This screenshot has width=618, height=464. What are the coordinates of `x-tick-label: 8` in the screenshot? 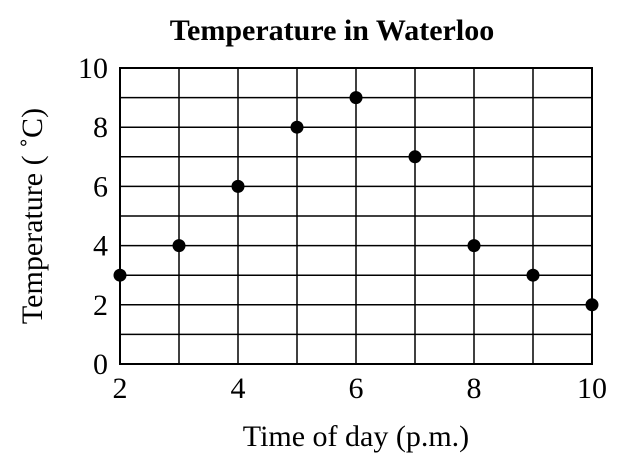 It's located at (474, 388).